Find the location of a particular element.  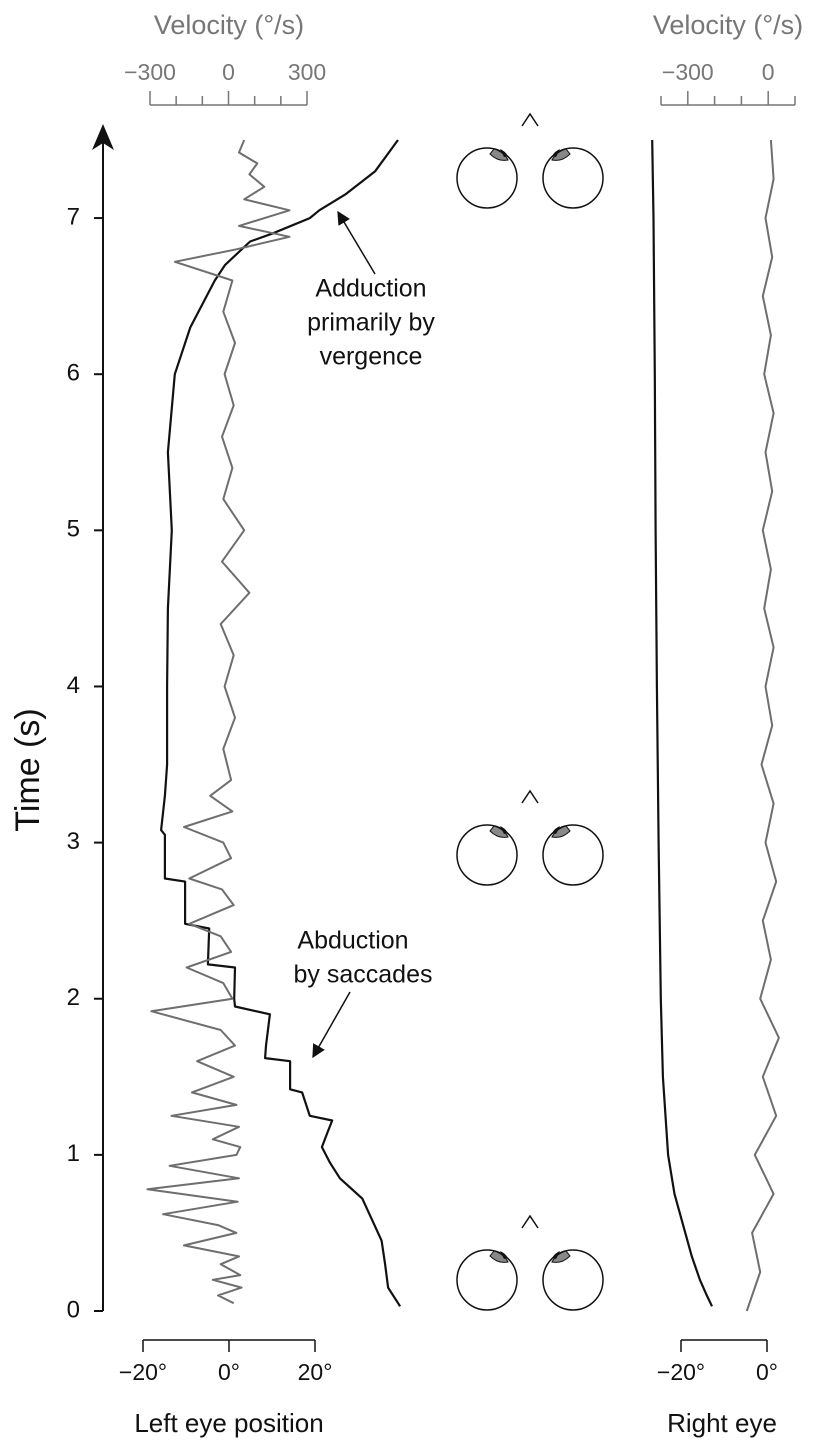

y-tick-label: 2 is located at coordinates (73, 997).